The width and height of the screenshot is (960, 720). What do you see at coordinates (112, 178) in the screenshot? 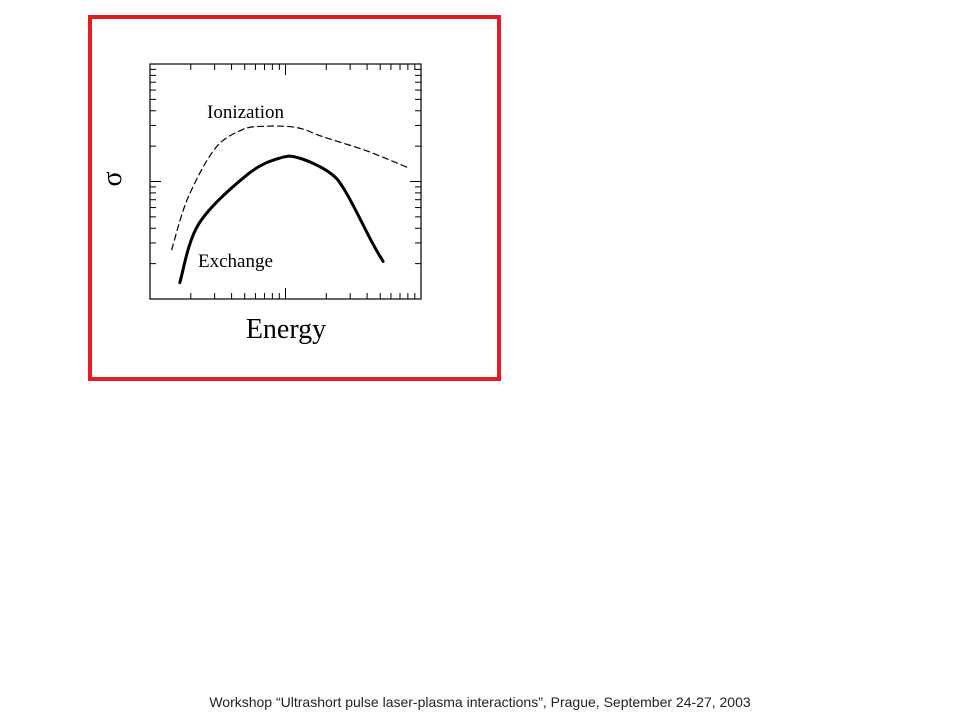
I see `y-axis-label: σ` at bounding box center [112, 178].